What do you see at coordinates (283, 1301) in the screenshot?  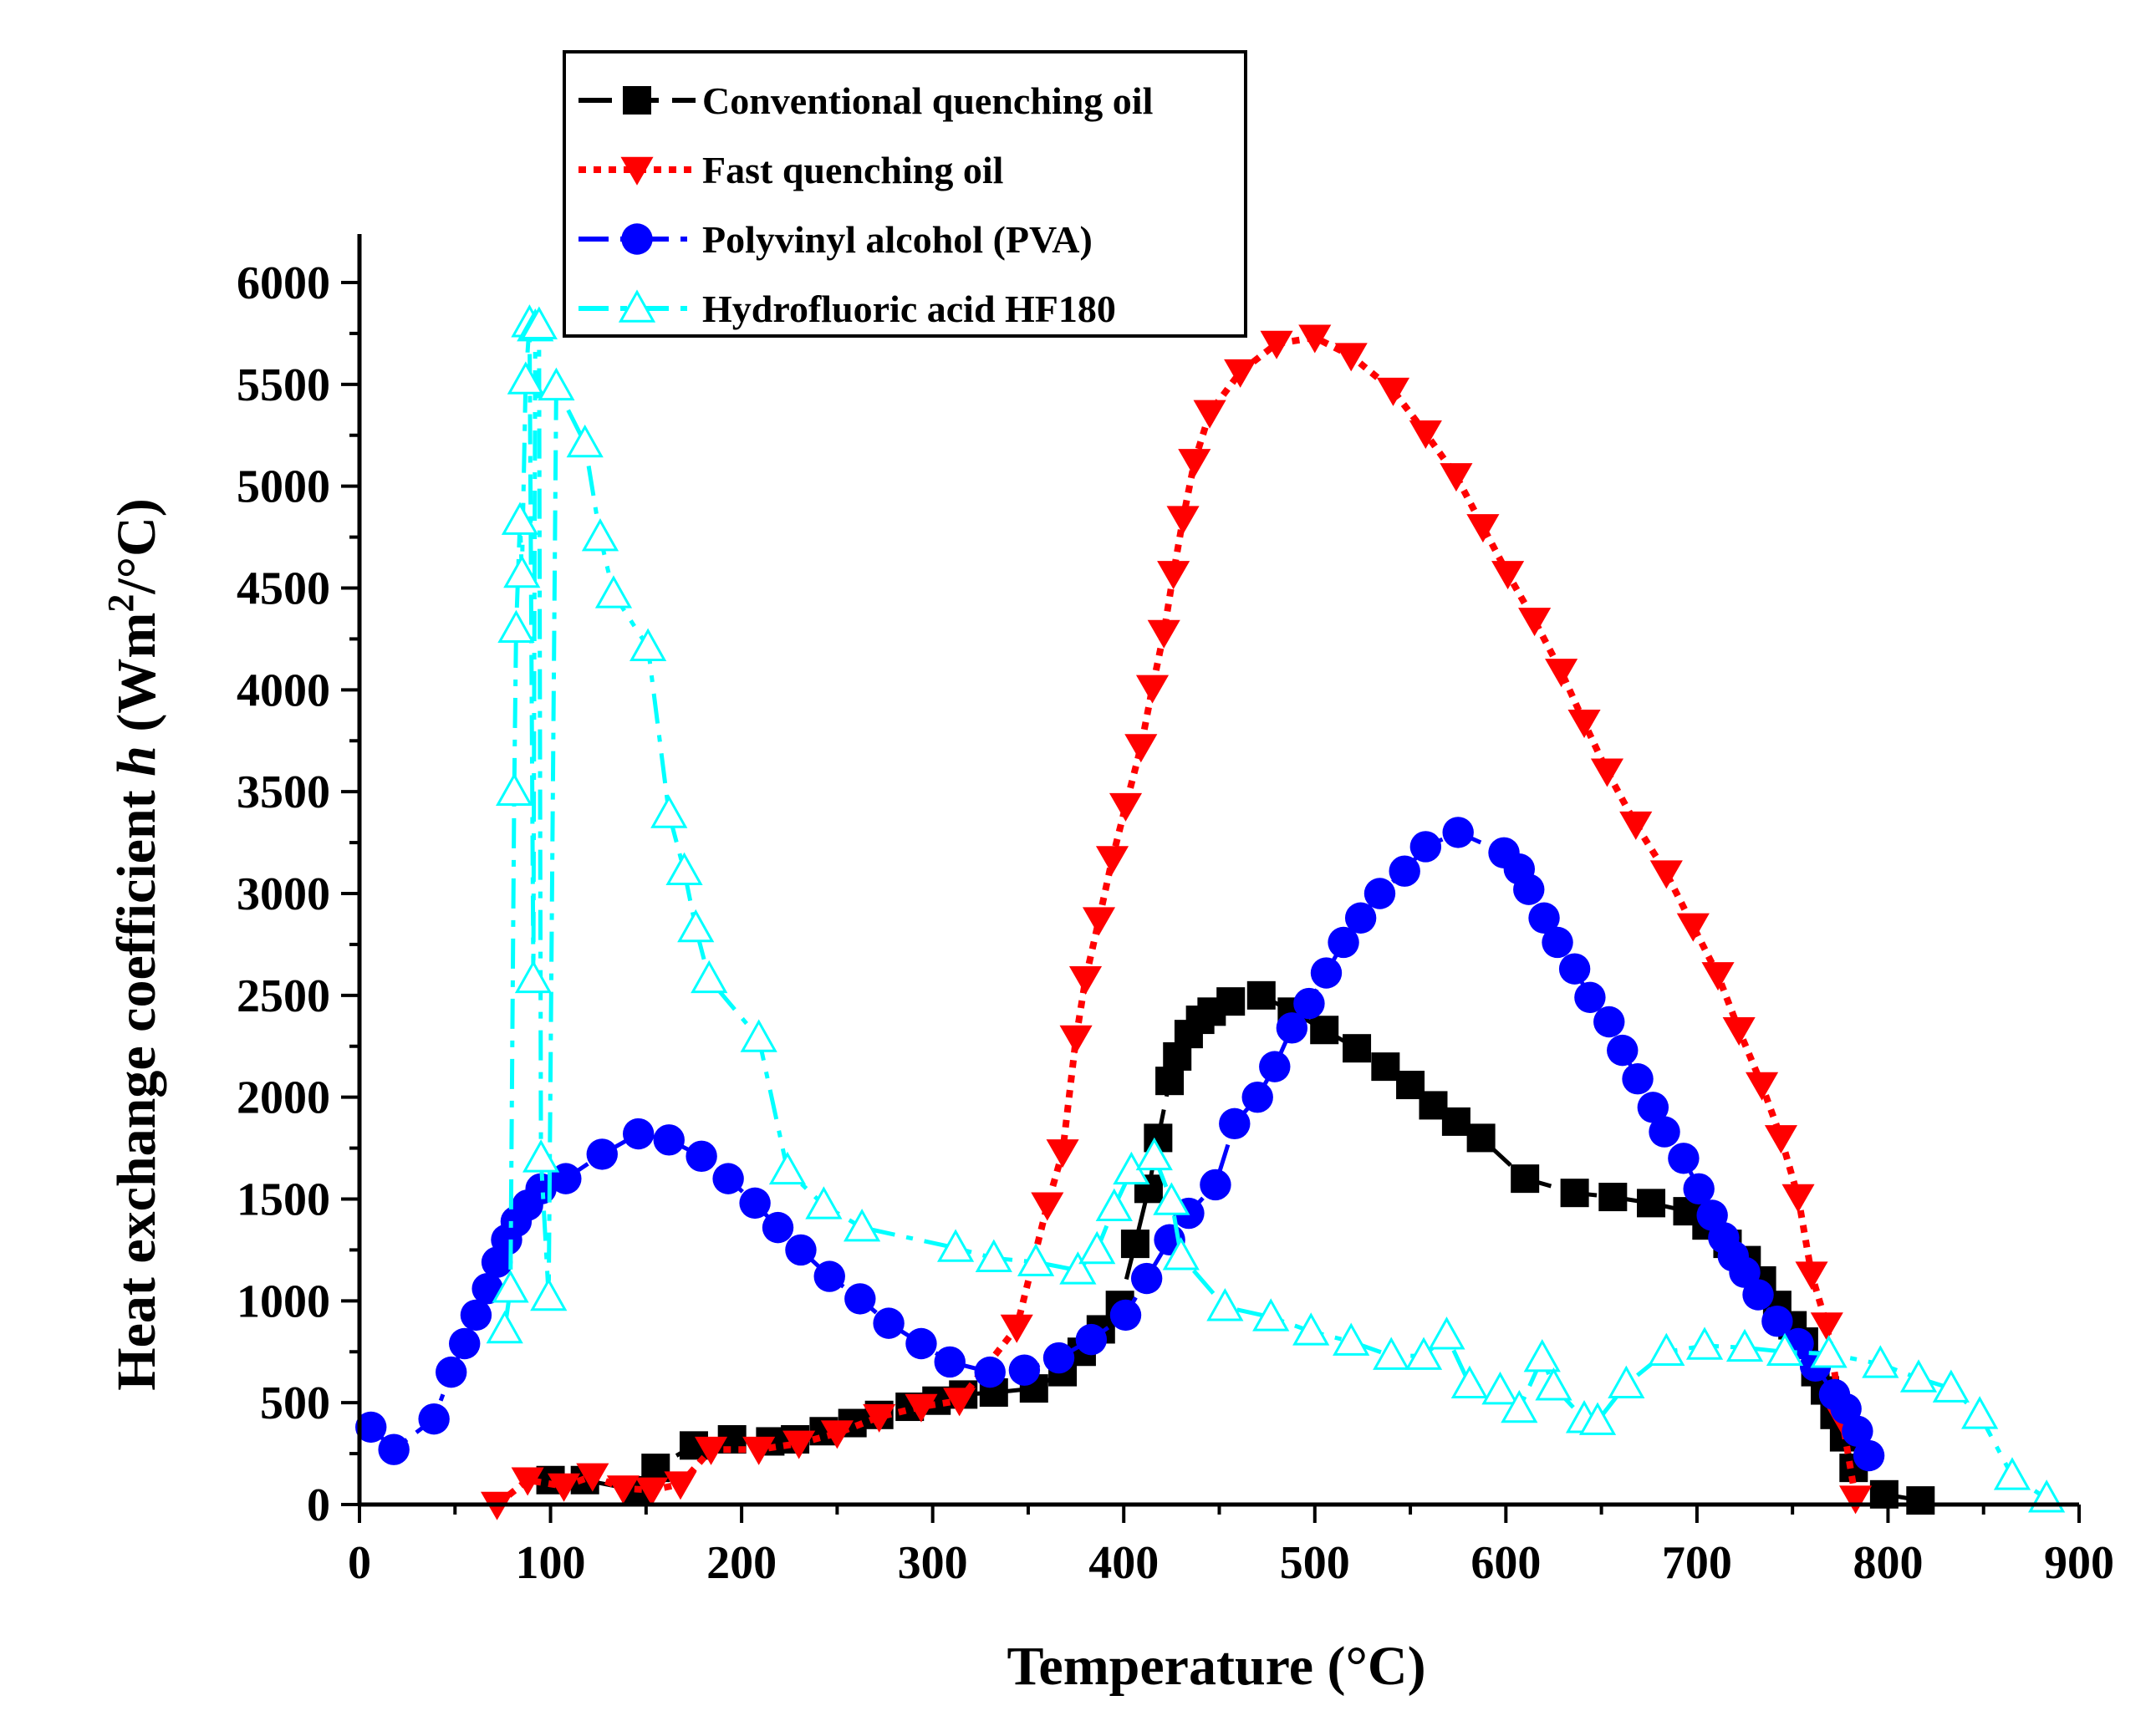 I see `y-tick-label: 1000` at bounding box center [283, 1301].